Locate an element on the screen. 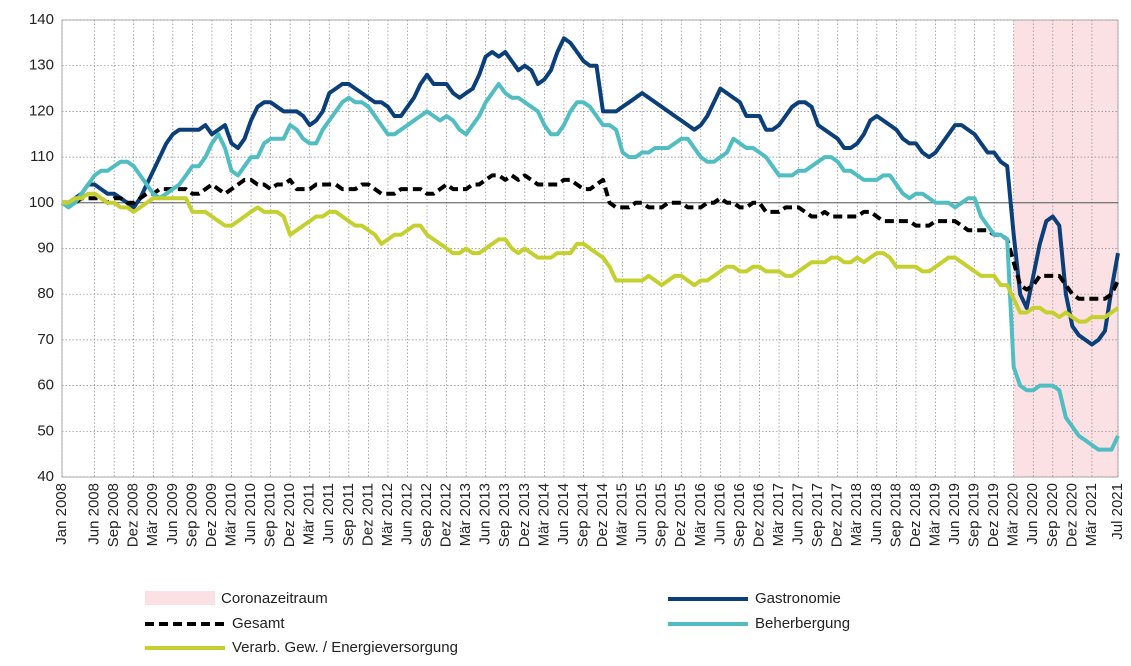 The height and width of the screenshot is (666, 1131). y-tick-label: 100 is located at coordinates (41, 202).